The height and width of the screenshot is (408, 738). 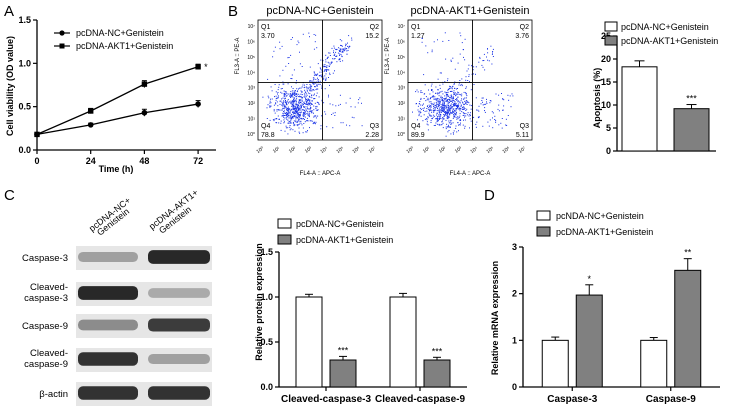 What do you see at coordinates (401, 135) in the screenshot?
I see `flow-ytick-label: 10⁰` at bounding box center [401, 135].